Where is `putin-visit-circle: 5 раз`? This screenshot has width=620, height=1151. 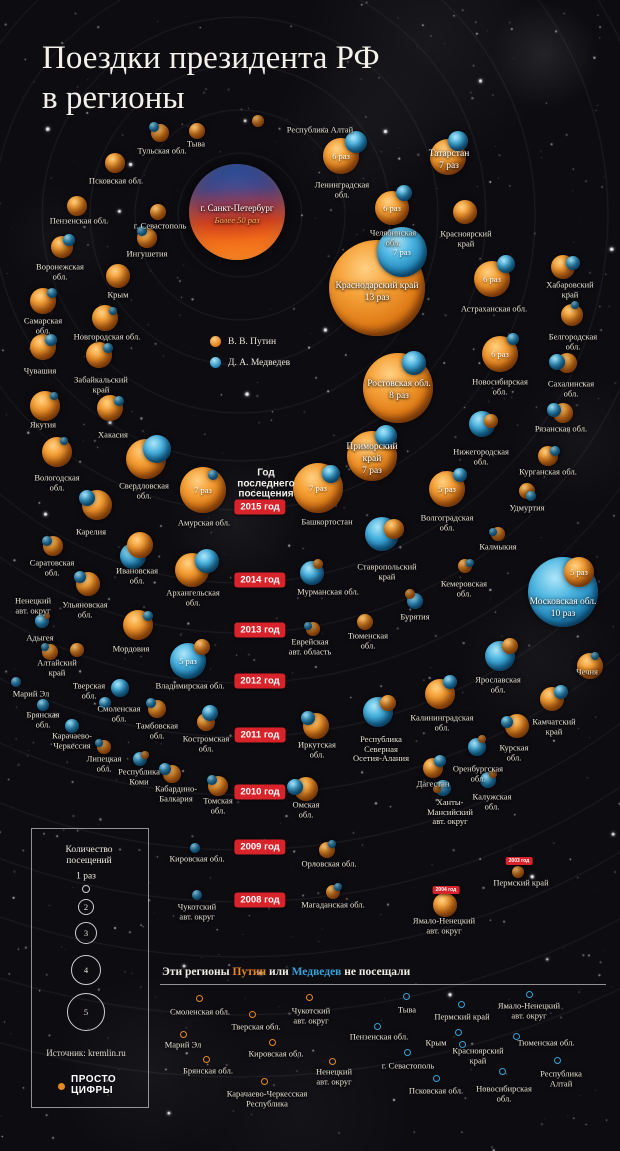
putin-visit-circle: 5 раз is located at coordinates (579, 572).